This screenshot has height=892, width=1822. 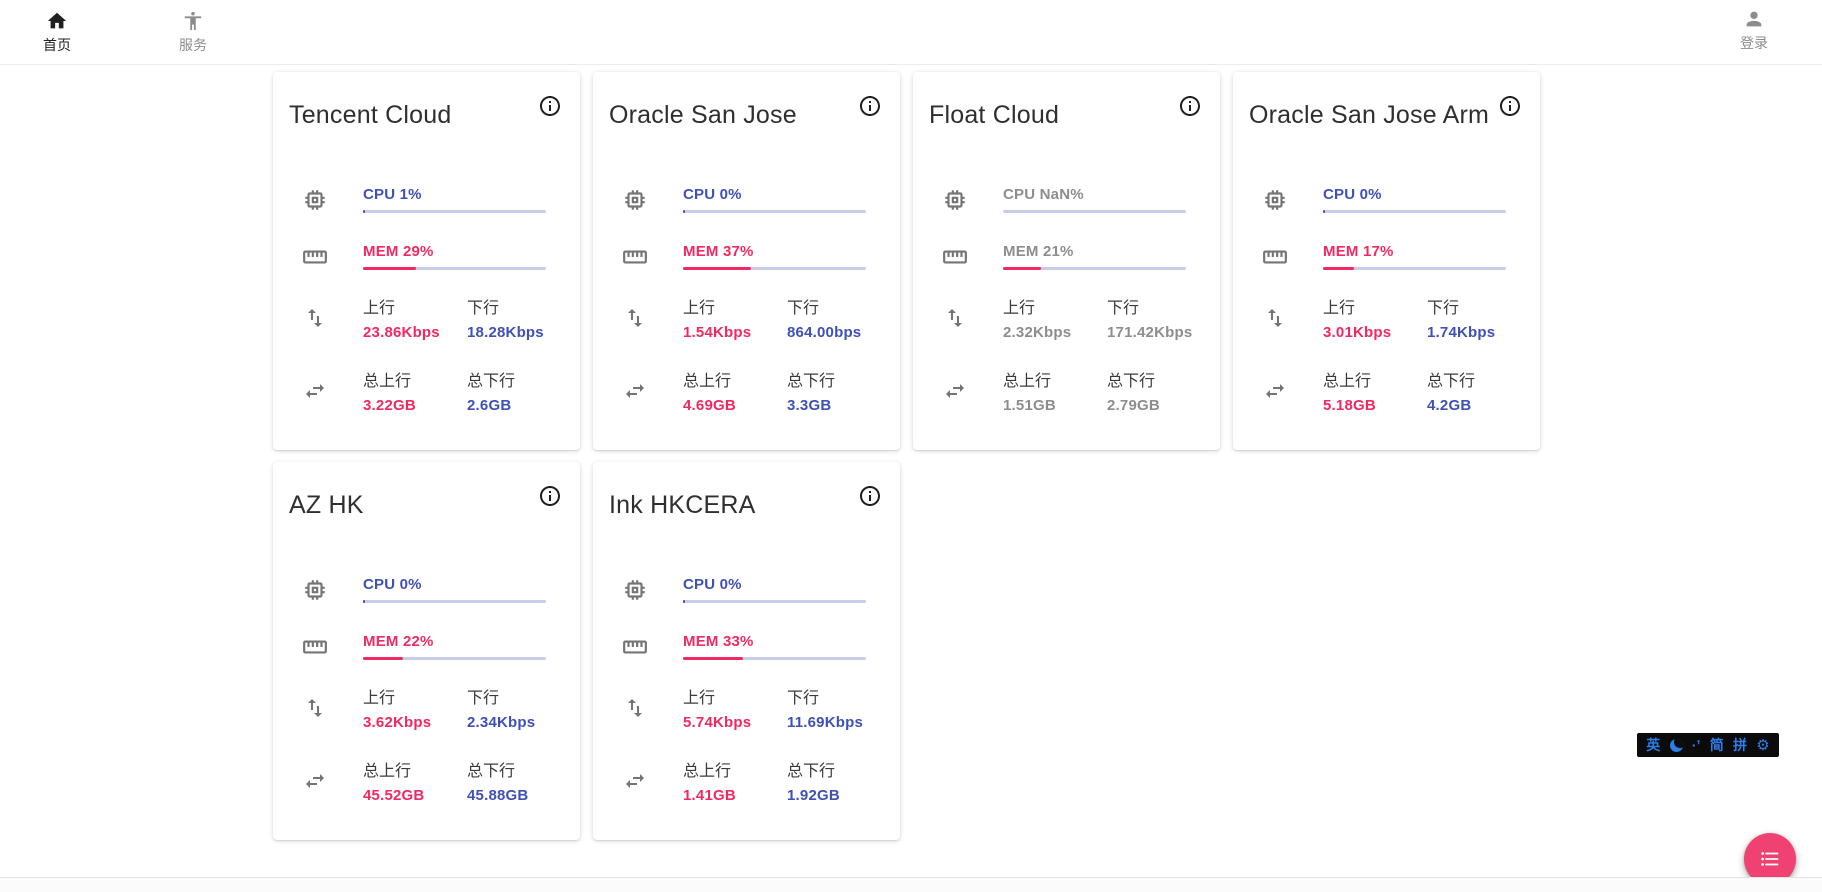 I want to click on total-download-value: 1.92GB, so click(x=813, y=795).